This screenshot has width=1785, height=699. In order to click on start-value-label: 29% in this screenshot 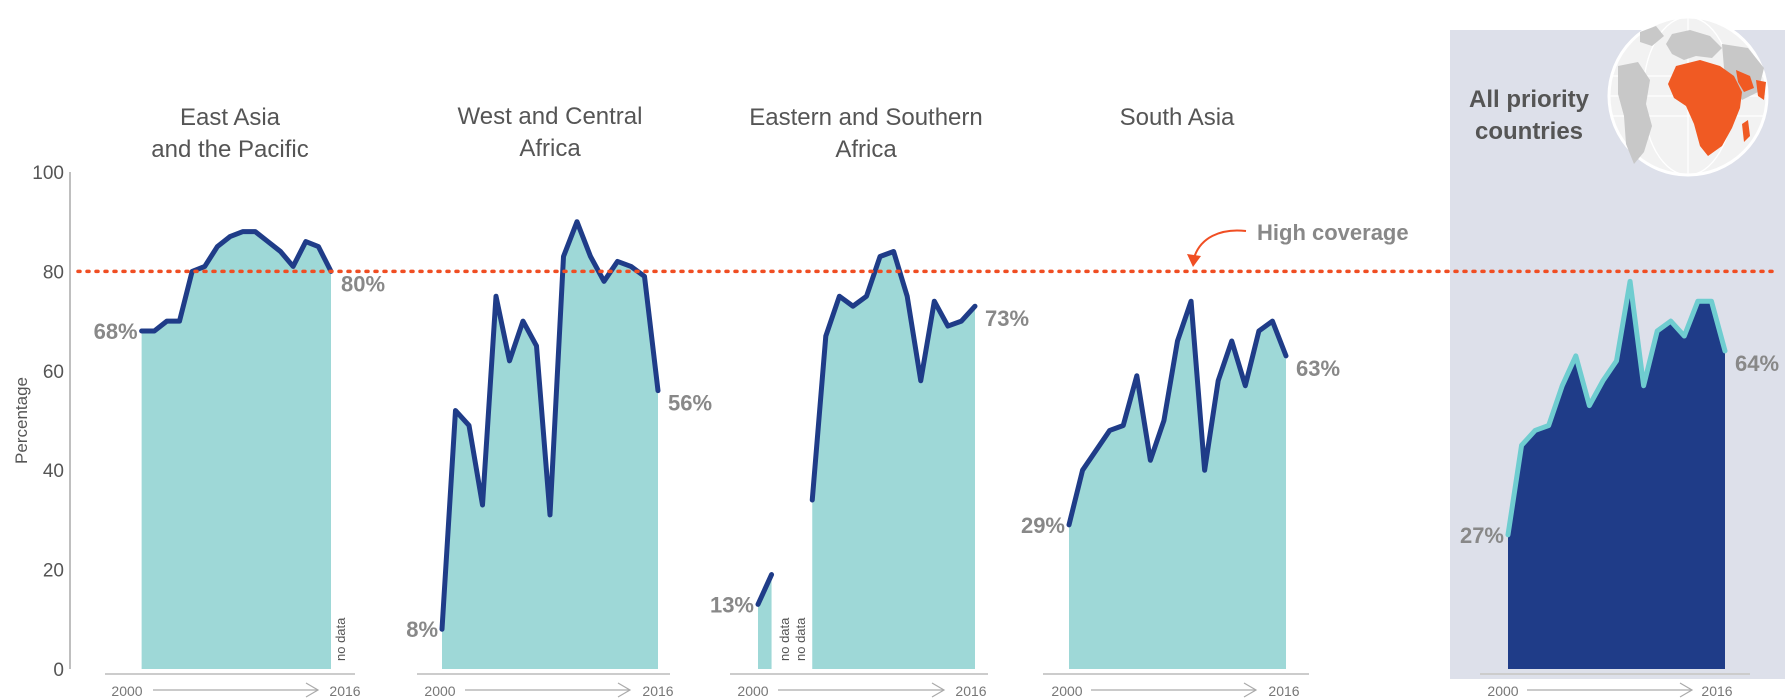, I will do `click(1043, 525)`.